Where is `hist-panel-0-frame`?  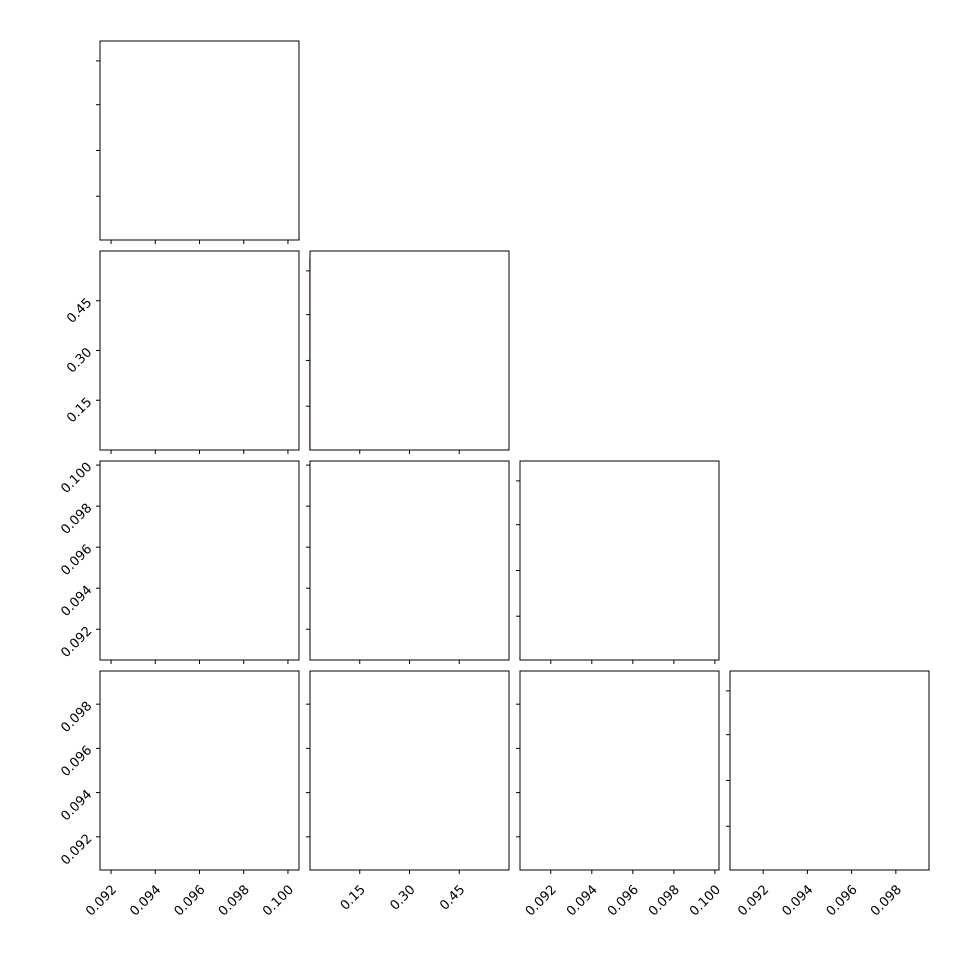
hist-panel-0-frame is located at coordinates (199, 140).